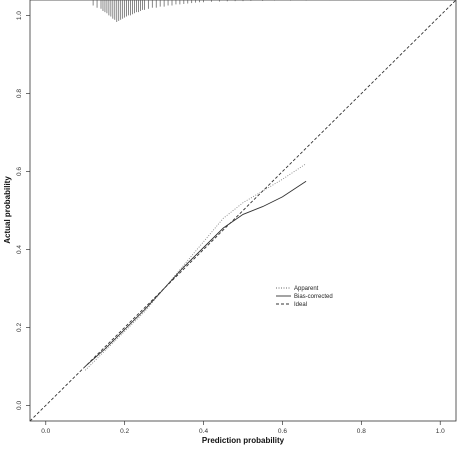 This screenshot has width=474, height=449. What do you see at coordinates (313, 297) in the screenshot?
I see `legend-bias-corrected-label: Bias-corrected` at bounding box center [313, 297].